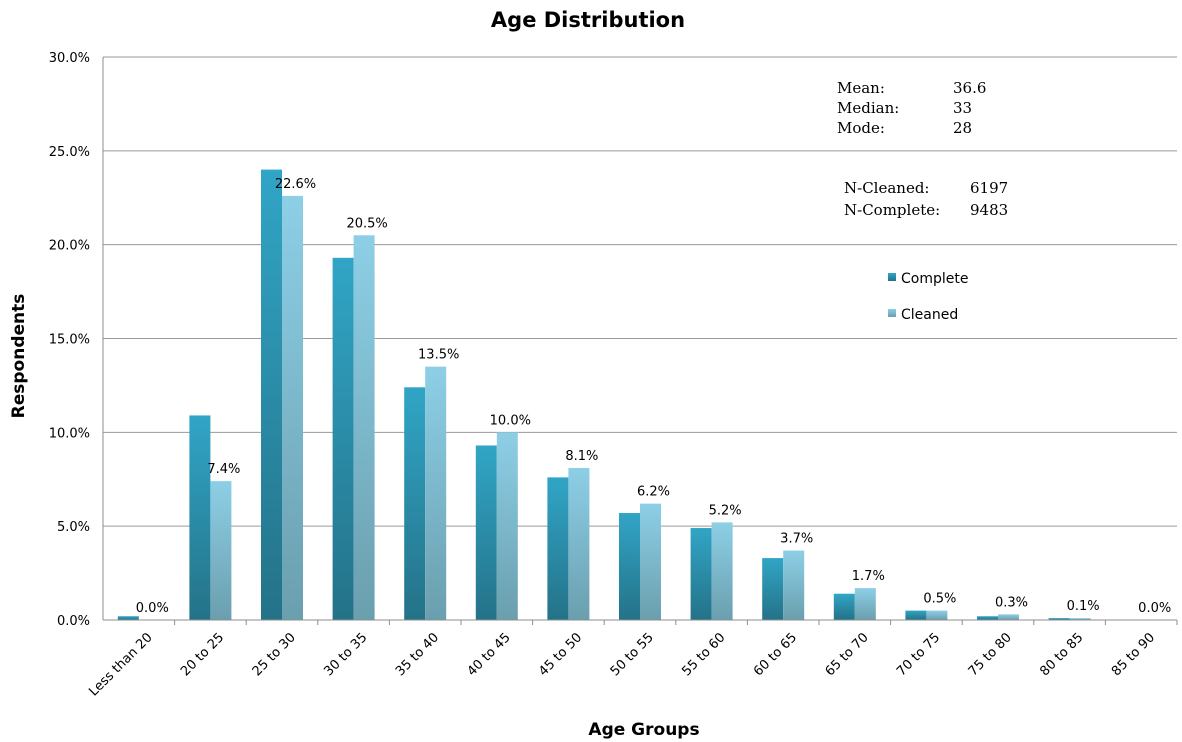 The width and height of the screenshot is (1182, 742). What do you see at coordinates (962, 128) in the screenshot?
I see `stat-mode-value: 28` at bounding box center [962, 128].